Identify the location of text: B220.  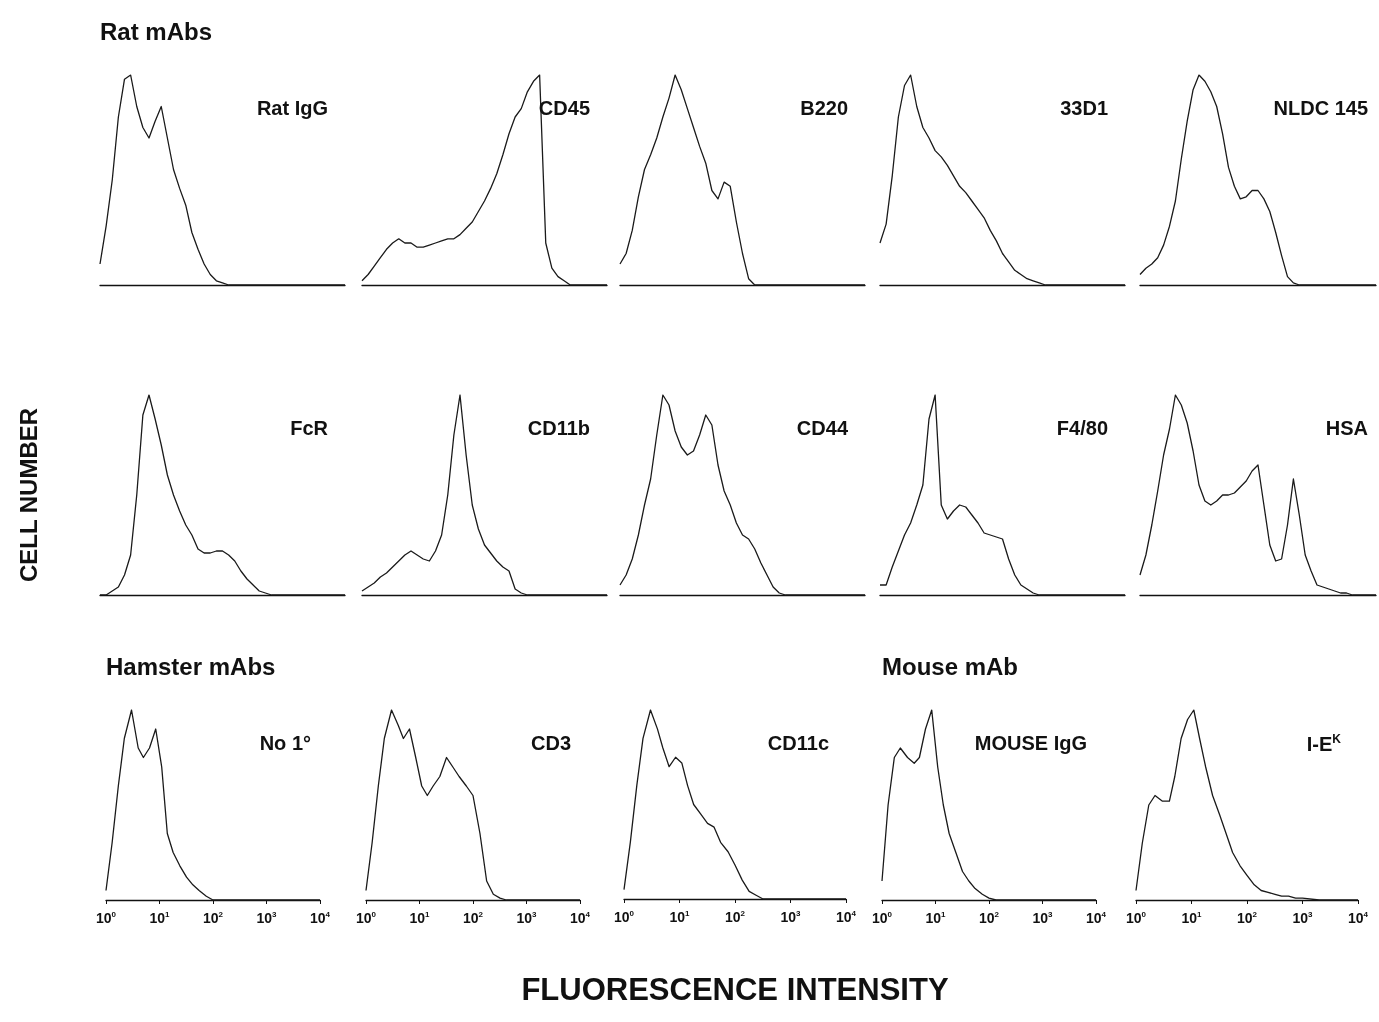
(824, 108).